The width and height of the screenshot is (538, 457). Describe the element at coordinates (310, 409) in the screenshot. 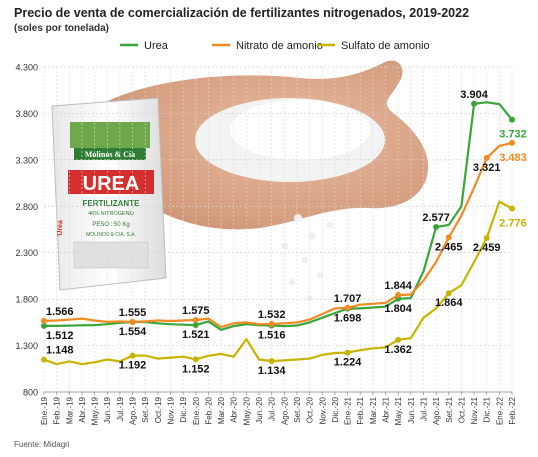

I see `x-tick-label: Oct.-20` at that location.